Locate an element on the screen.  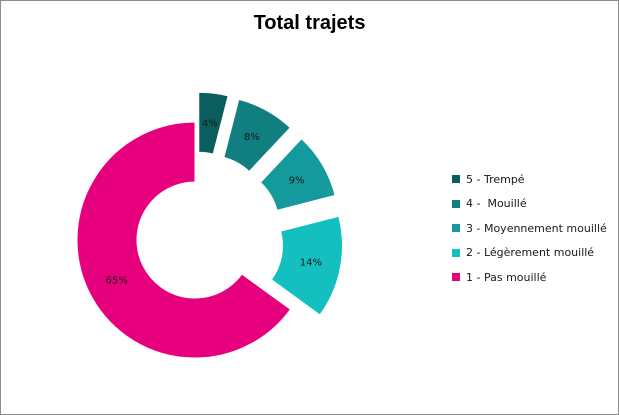
legend-item-5-trempe: 5 - Trempé is located at coordinates (529, 179).